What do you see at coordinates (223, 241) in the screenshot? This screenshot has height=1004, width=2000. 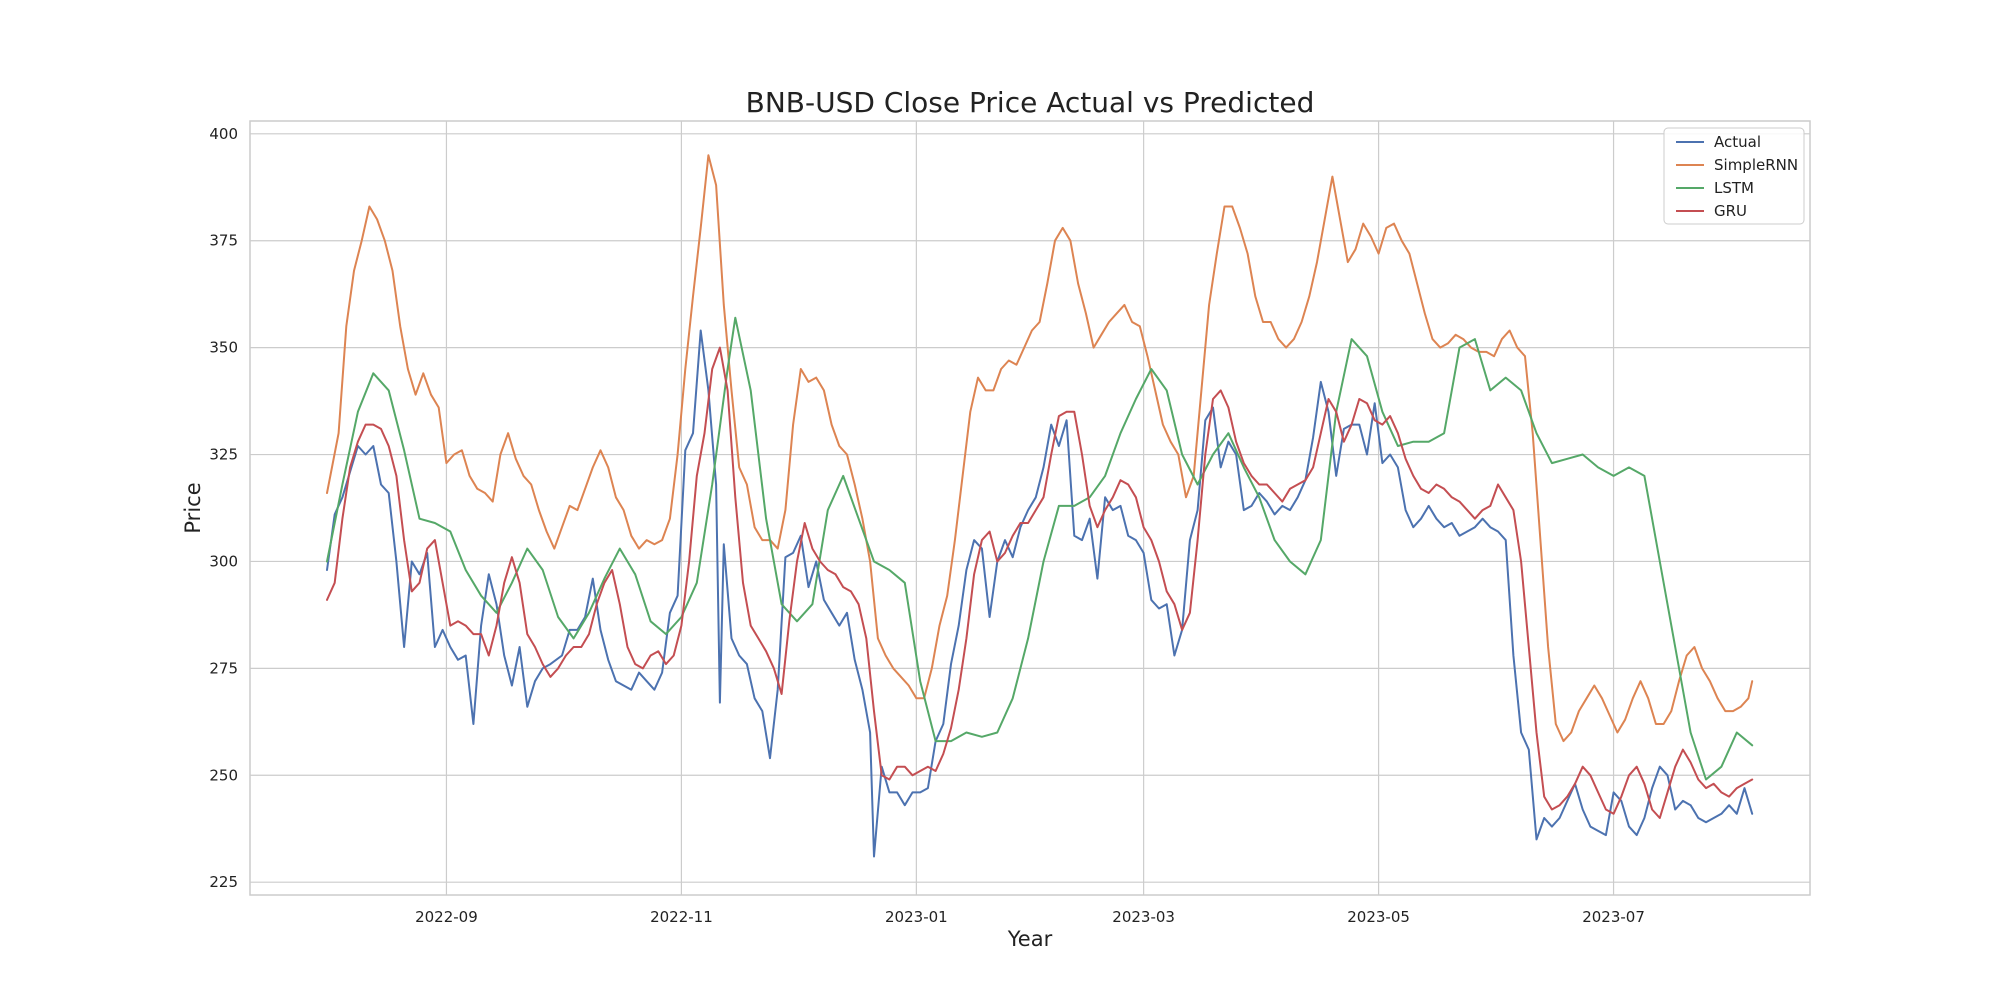 I see `y-tick-label: 375` at bounding box center [223, 241].